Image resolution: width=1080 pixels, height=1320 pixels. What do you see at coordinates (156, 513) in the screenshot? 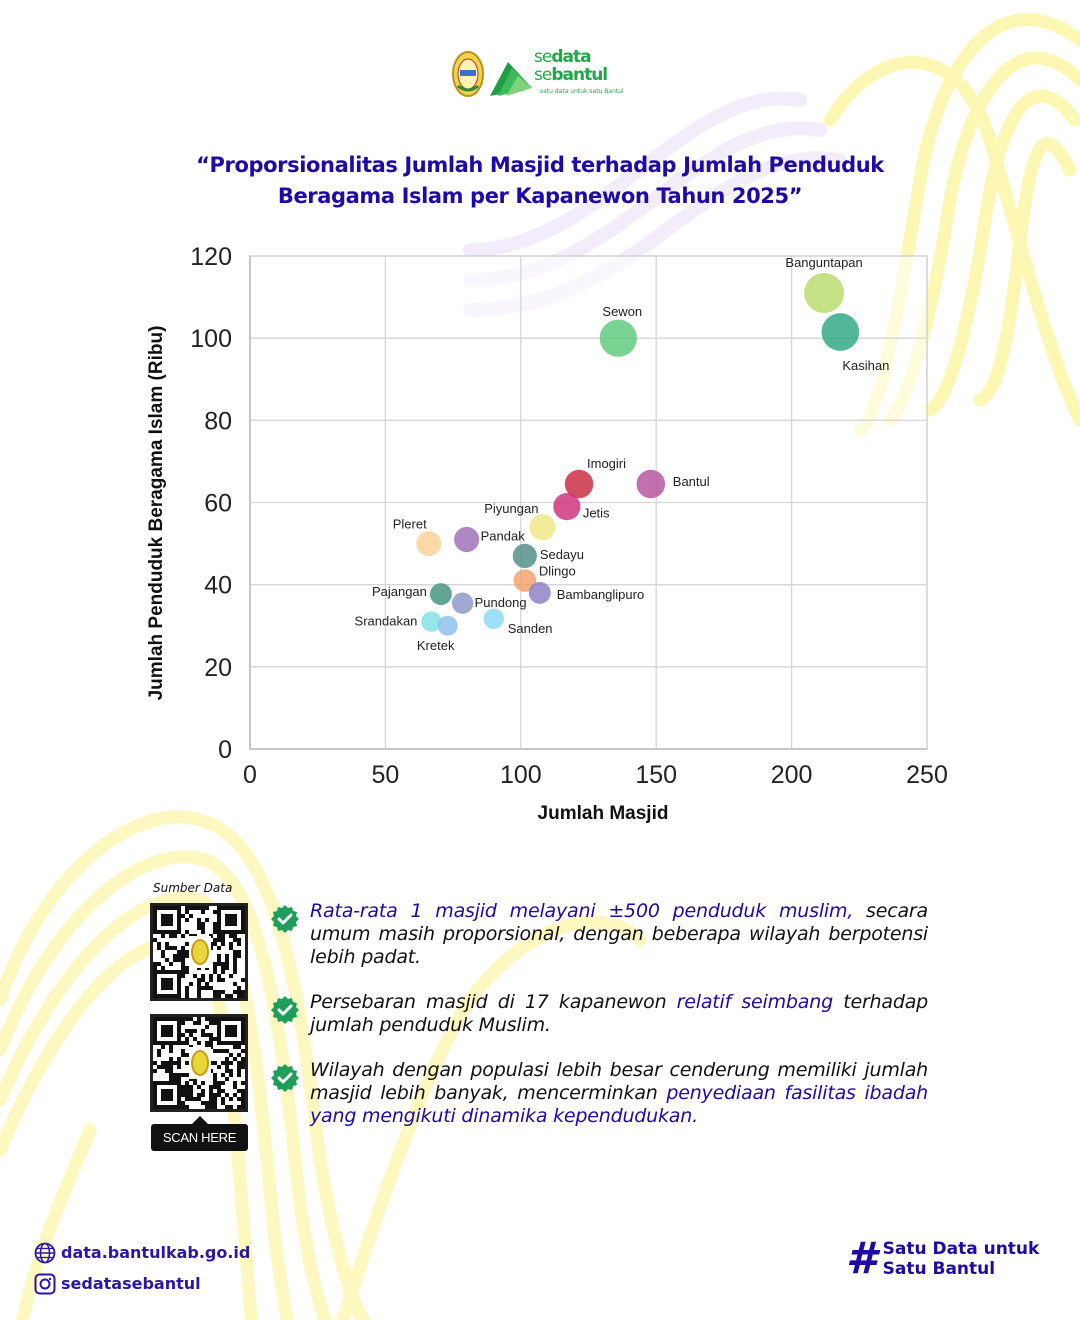
I see `y-axis-label: Jumlah Penduduk Beragama Islam (Ribu)` at bounding box center [156, 513].